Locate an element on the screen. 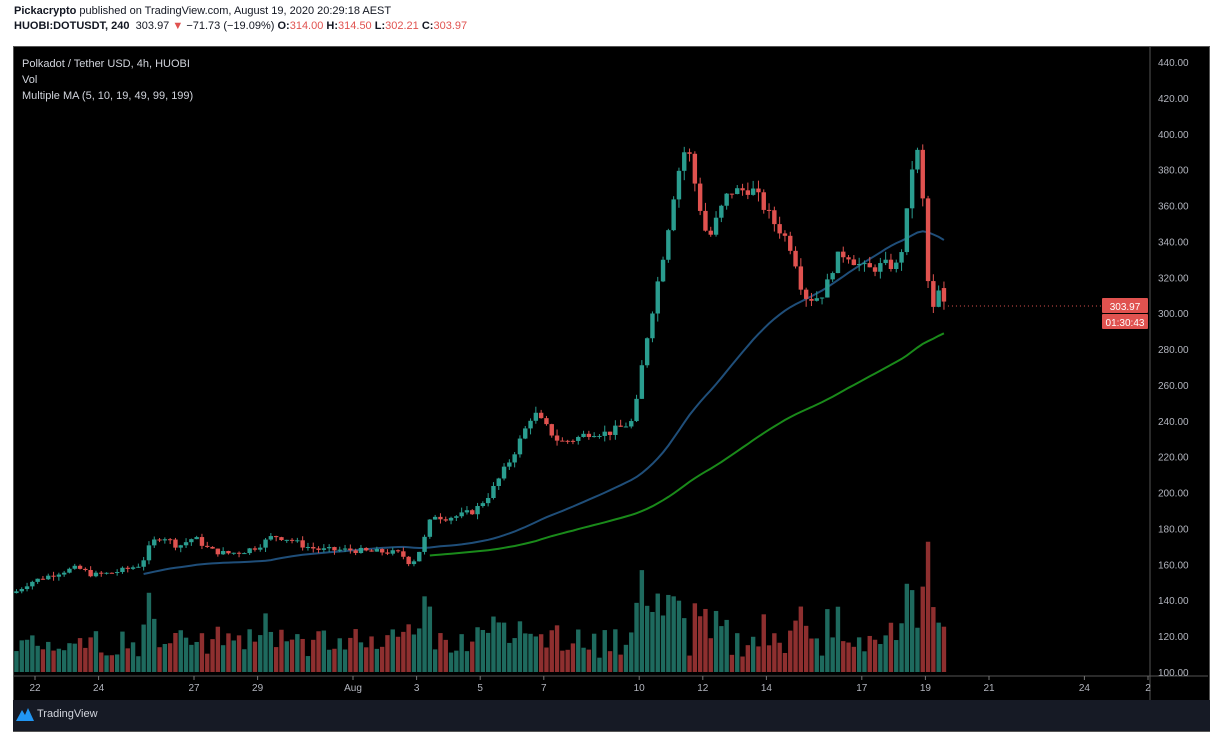  x-tick-label: 3 is located at coordinates (417, 688).